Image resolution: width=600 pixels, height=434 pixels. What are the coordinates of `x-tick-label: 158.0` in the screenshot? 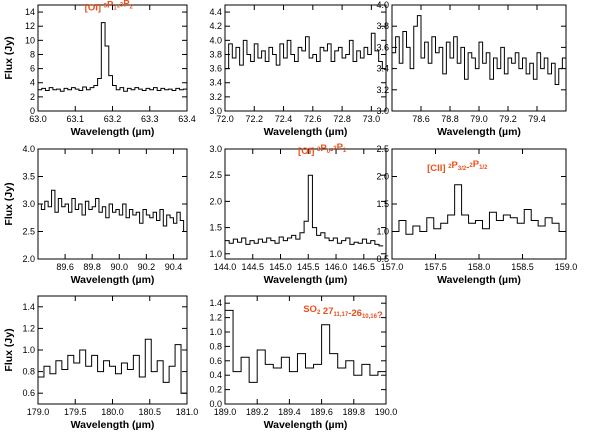 It's located at (479, 267).